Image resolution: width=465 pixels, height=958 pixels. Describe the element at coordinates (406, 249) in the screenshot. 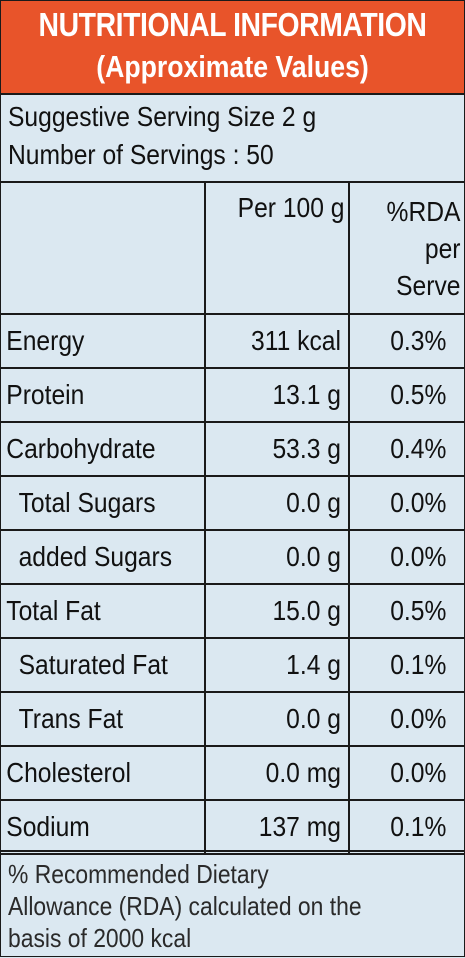

I see `rda-column-header: %RDA per Serve` at that location.